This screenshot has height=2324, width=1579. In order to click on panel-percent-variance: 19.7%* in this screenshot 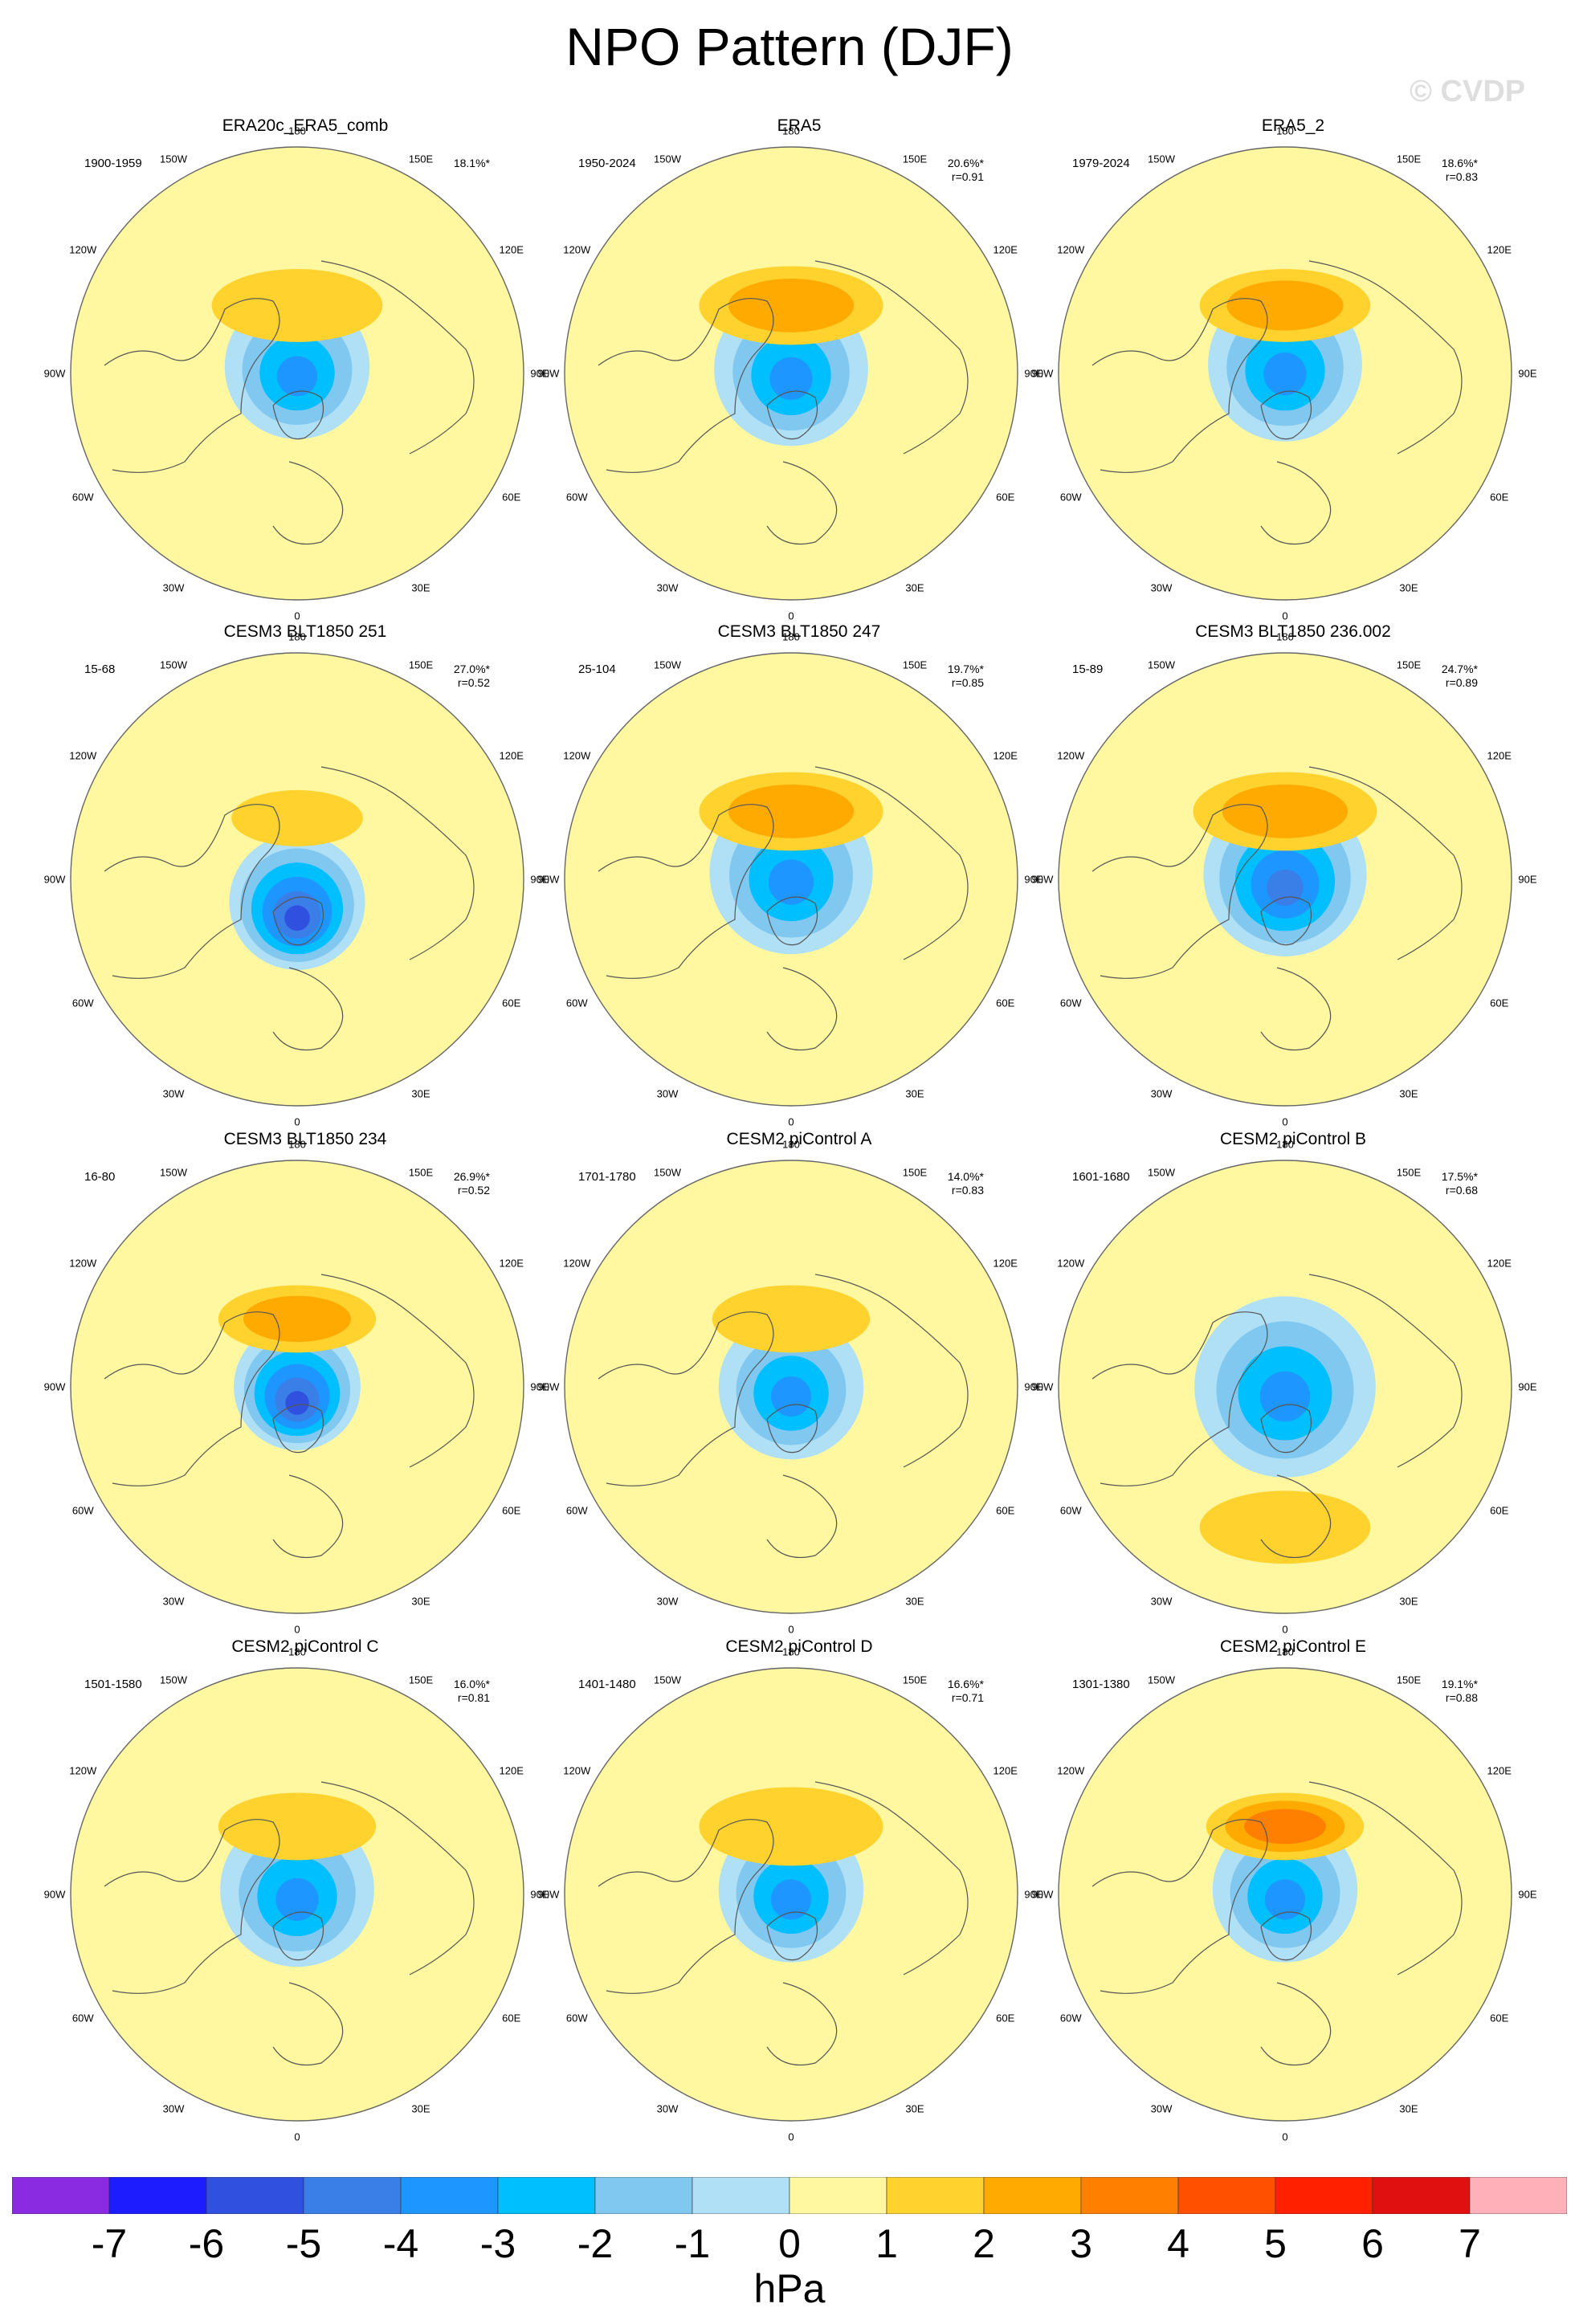, I will do `click(965, 669)`.